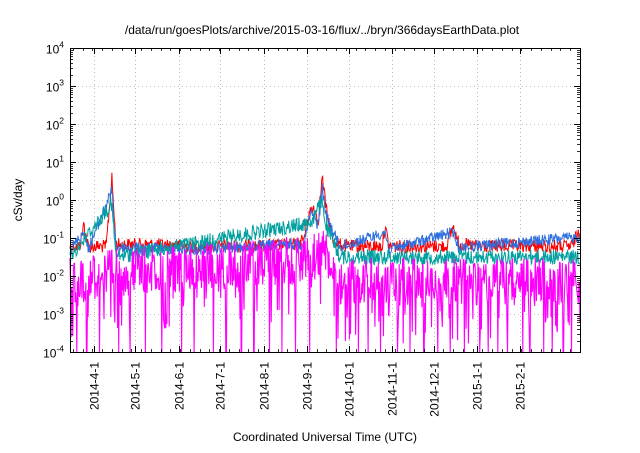 This screenshot has width=640, height=453. Describe the element at coordinates (393, 389) in the screenshot. I see `x-tick-label: 2014-11-1` at that location.